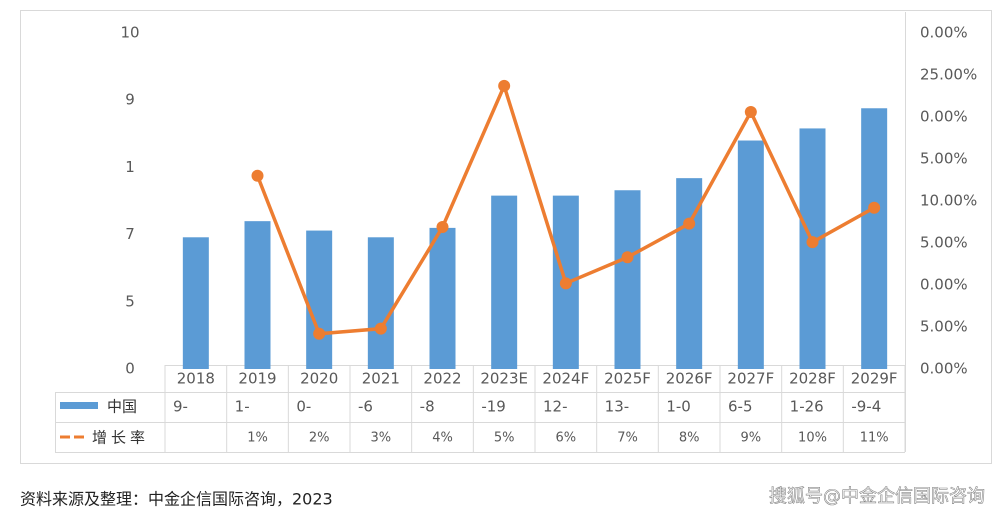  I want to click on table-cell: 1-, so click(242, 407).